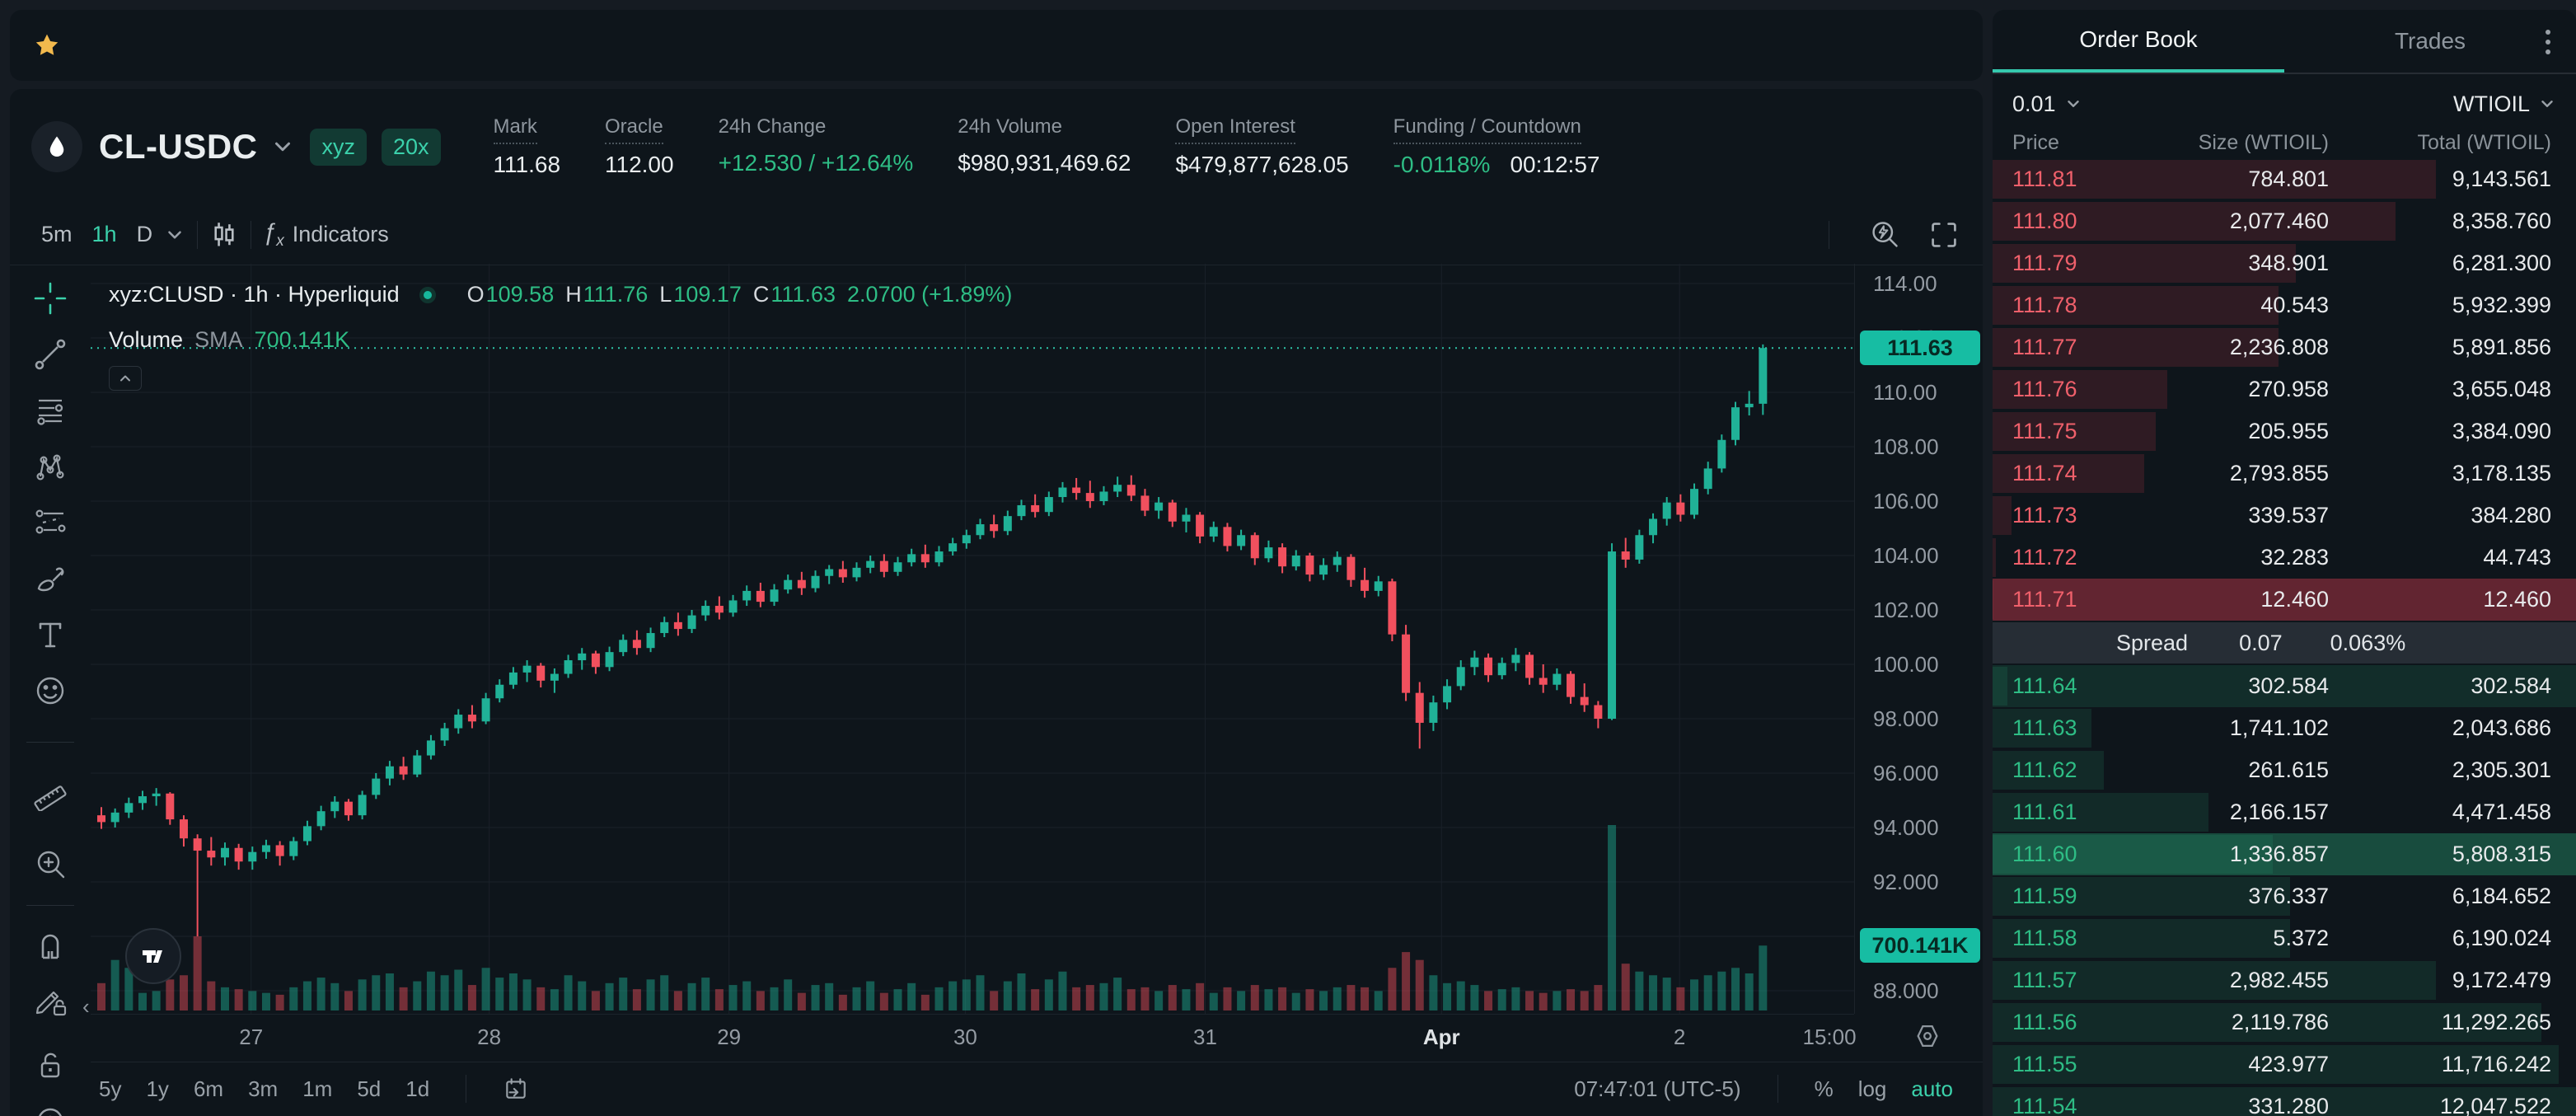 This screenshot has height=1116, width=2576. I want to click on sma-label: SMA, so click(218, 339).